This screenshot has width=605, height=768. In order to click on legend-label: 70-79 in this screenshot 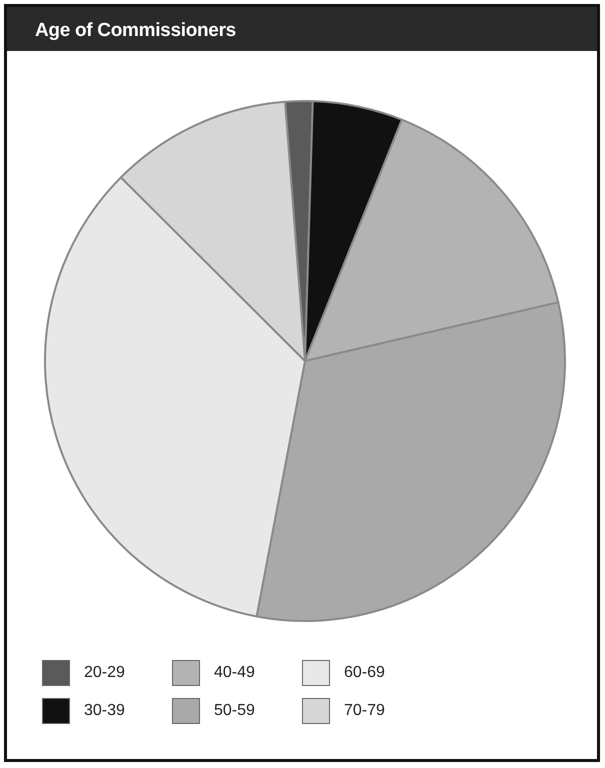, I will do `click(364, 711)`.